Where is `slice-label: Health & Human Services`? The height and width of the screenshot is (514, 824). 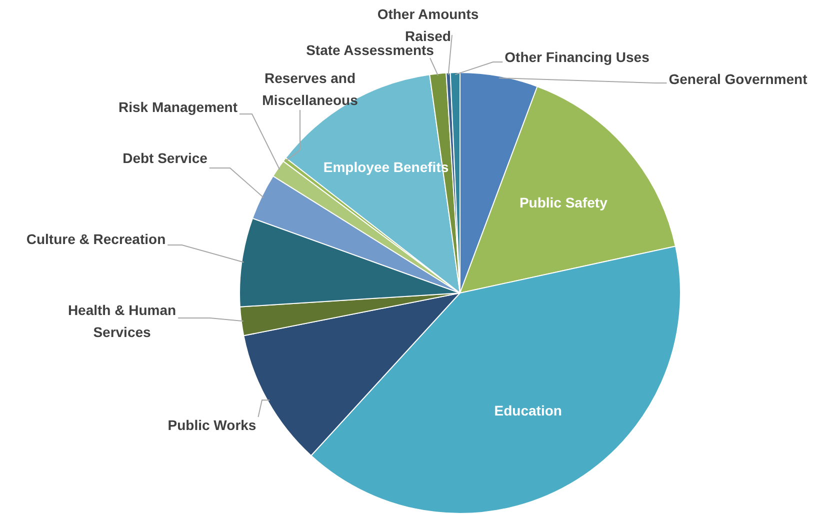 slice-label: Health & Human Services is located at coordinates (122, 321).